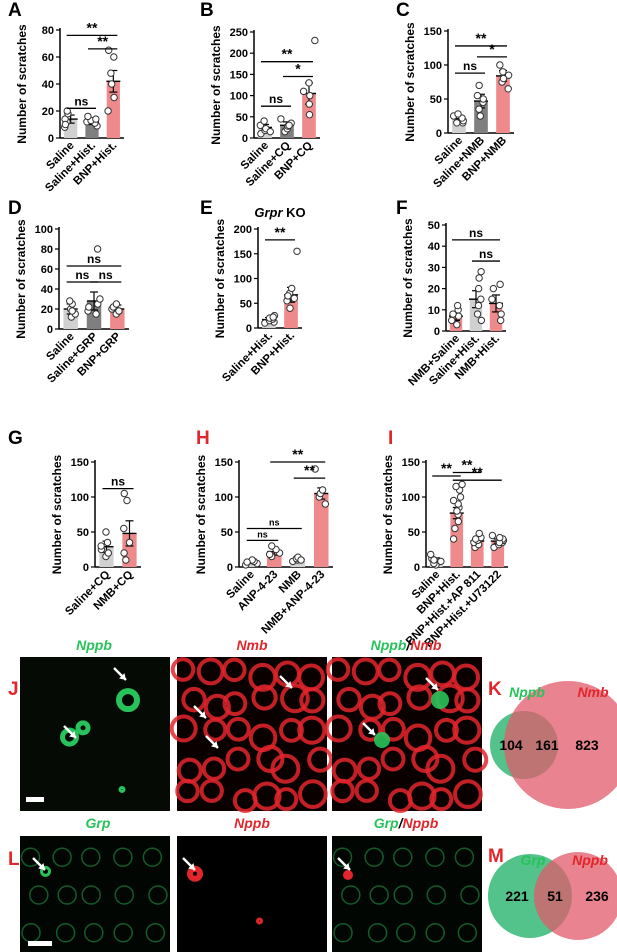  What do you see at coordinates (434, 686) in the screenshot?
I see `arrowhead-icon` at bounding box center [434, 686].